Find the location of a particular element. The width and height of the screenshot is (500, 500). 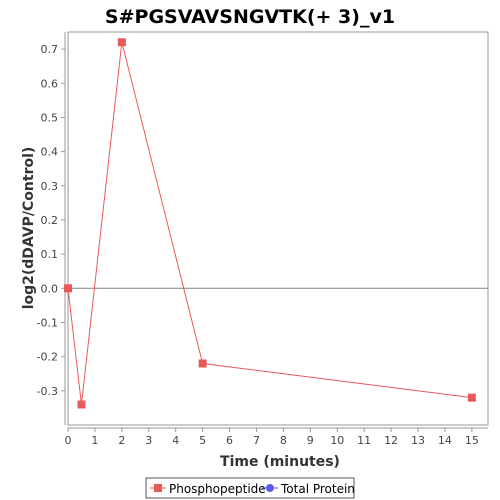

y-tick-label: 0.5 is located at coordinates (50, 117).